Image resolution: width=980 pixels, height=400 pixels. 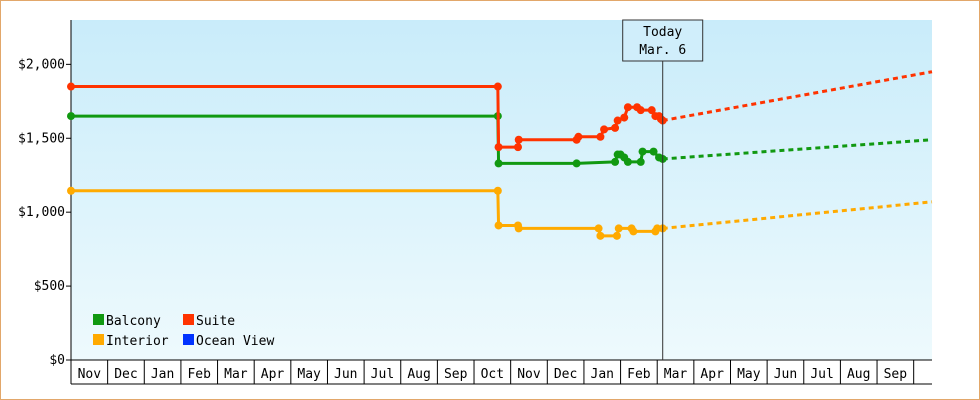 What do you see at coordinates (662, 32) in the screenshot?
I see `today-label: Today` at bounding box center [662, 32].